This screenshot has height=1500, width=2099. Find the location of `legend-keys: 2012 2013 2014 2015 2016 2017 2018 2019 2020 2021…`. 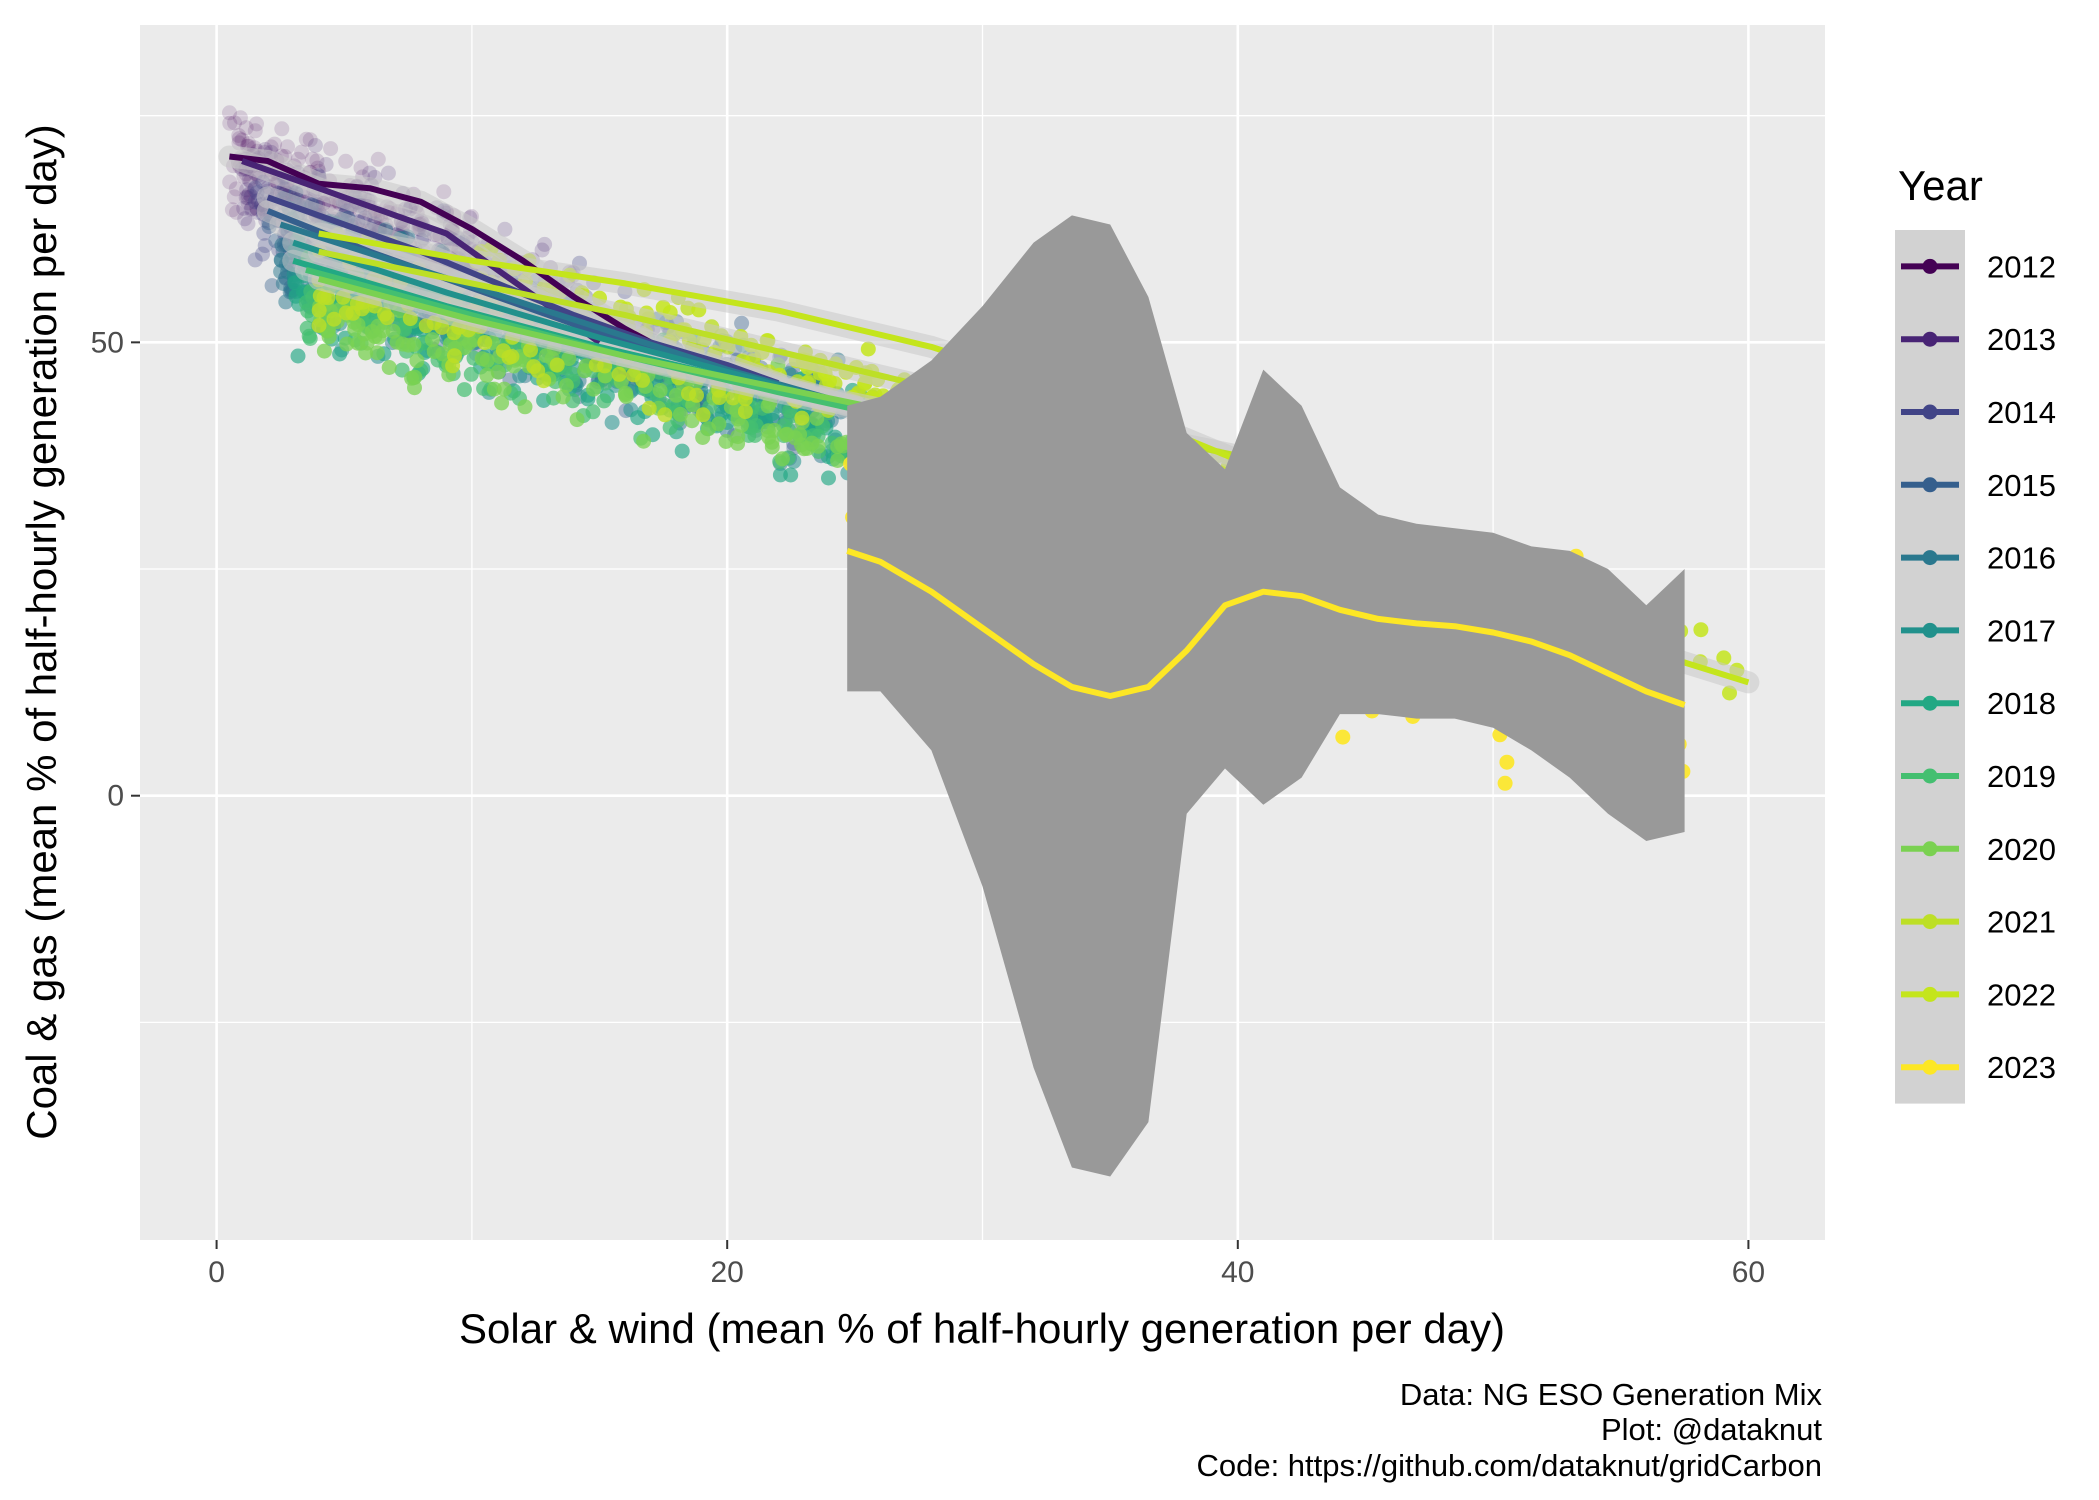

legend-keys: 2012 2013 2014 2015 2016 2017 2018 2019 2020 2021… is located at coordinates (1975, 667).